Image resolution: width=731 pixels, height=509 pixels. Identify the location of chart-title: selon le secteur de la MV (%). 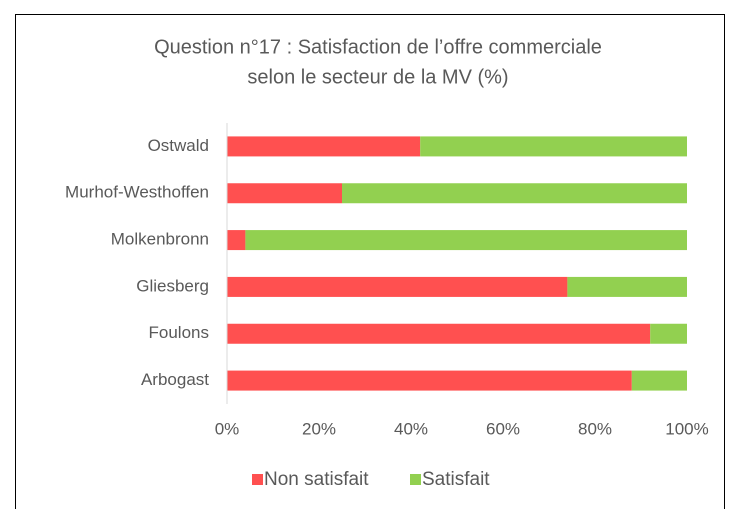
(377, 77).